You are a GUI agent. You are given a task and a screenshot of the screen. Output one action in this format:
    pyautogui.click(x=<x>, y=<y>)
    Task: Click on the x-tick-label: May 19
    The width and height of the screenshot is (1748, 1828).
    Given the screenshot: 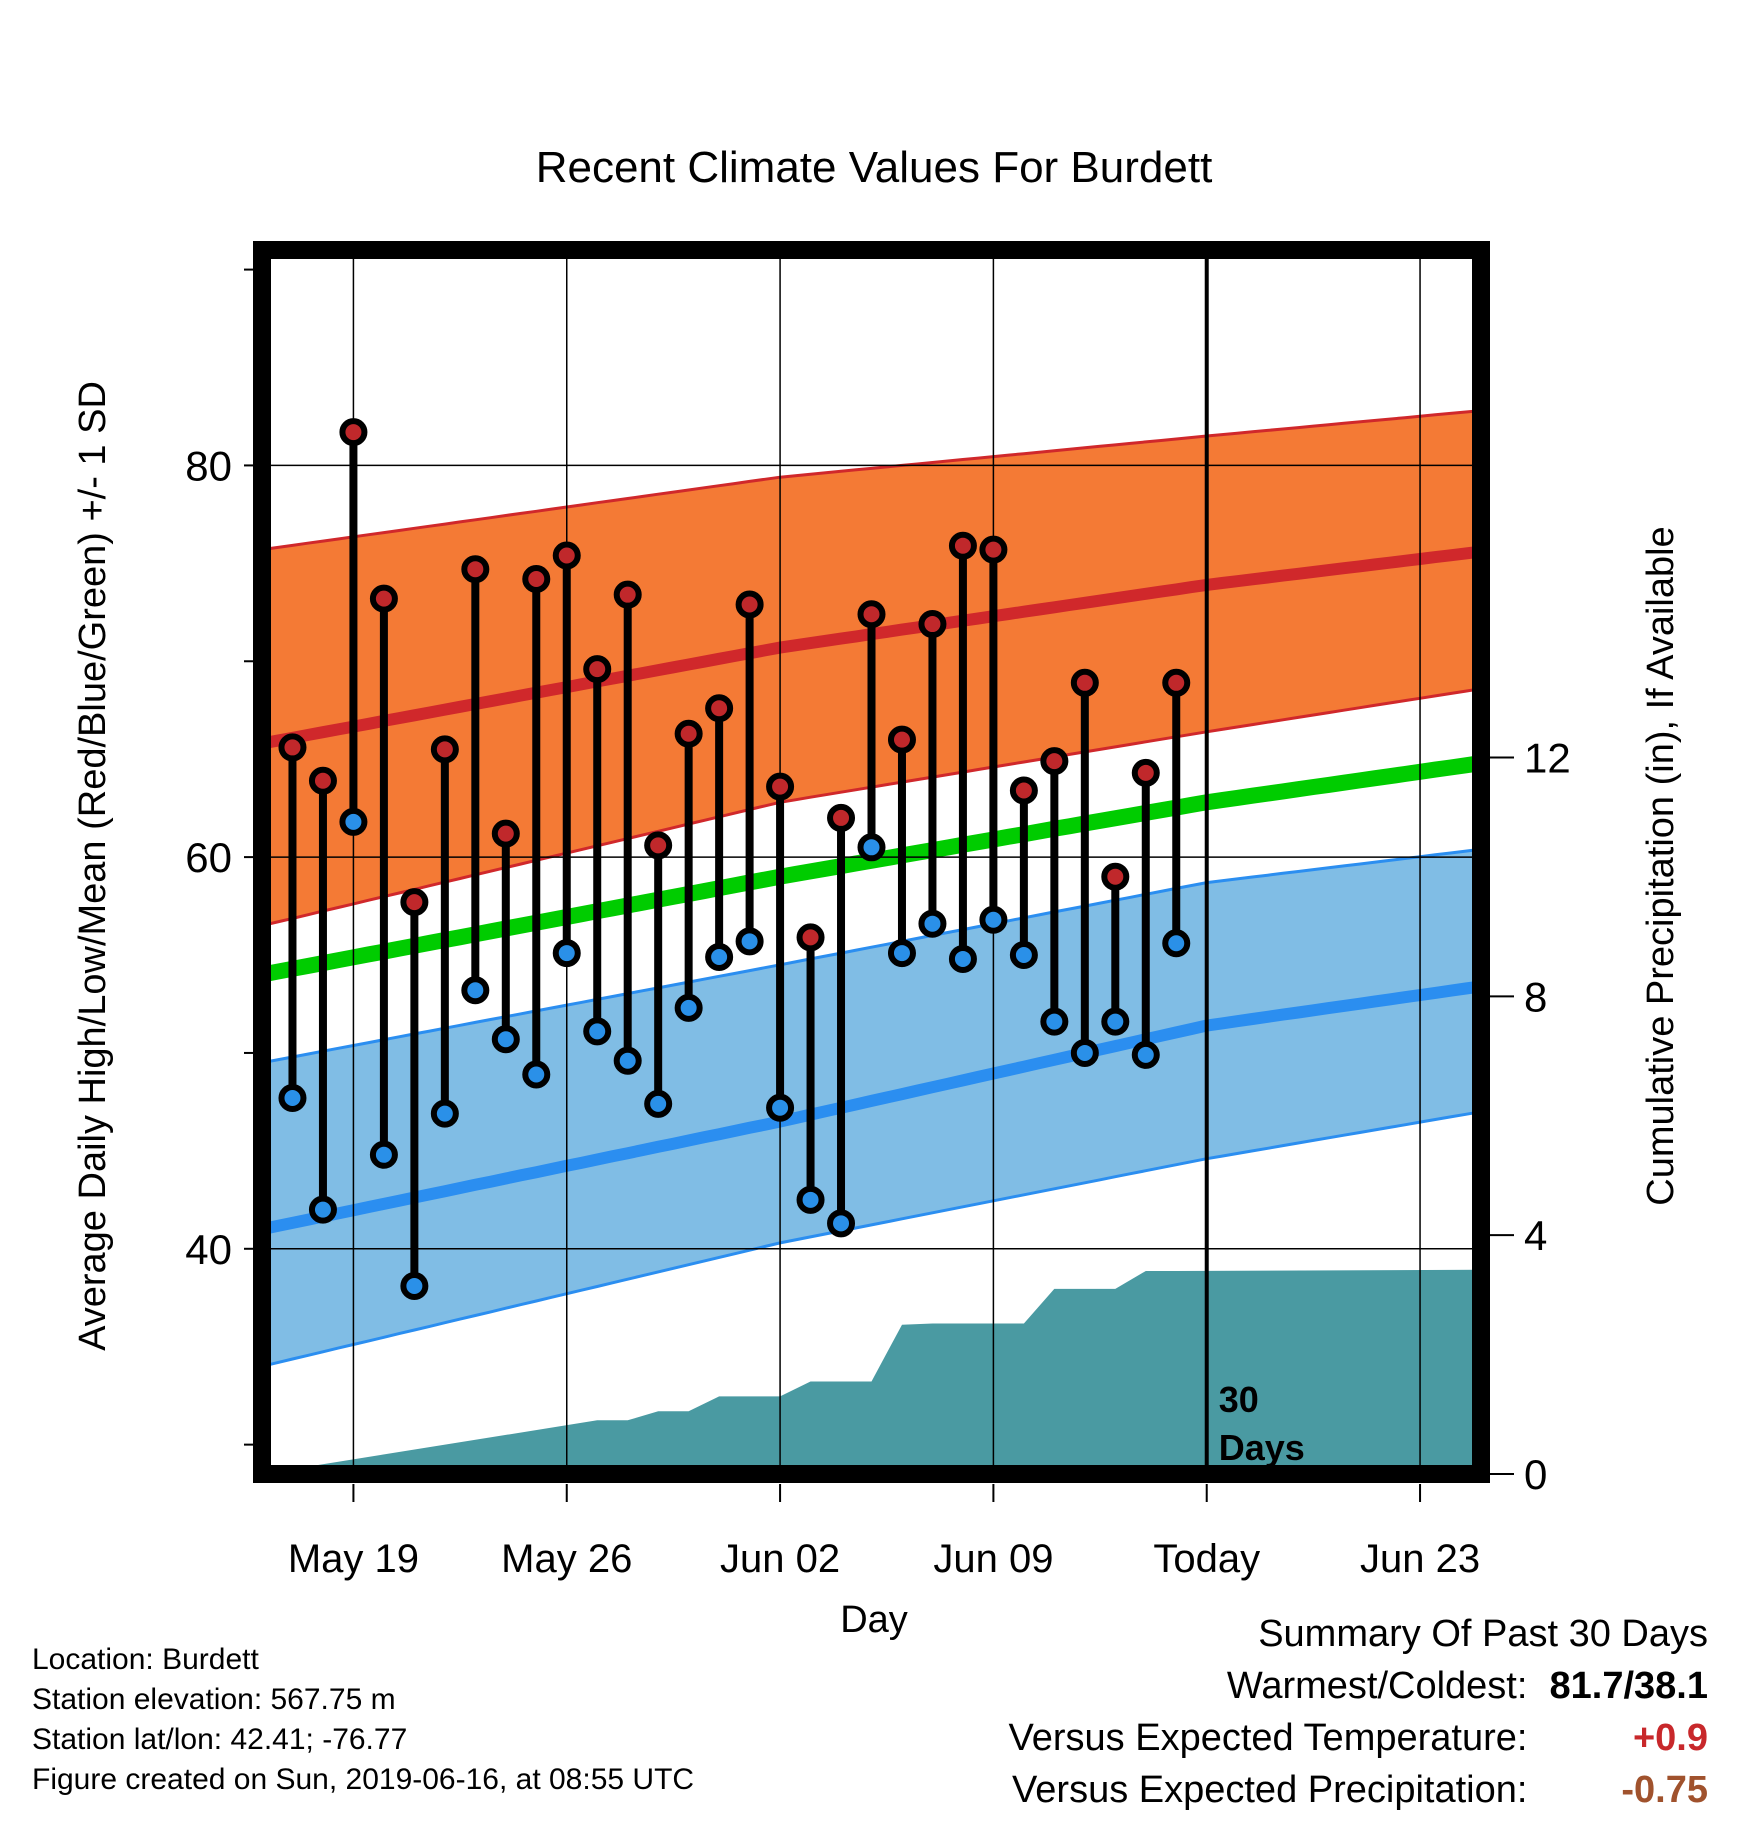 What is the action you would take?
    pyautogui.click(x=353, y=1559)
    